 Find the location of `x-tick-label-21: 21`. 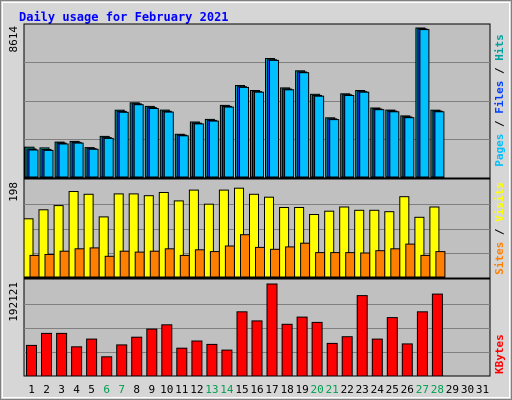

x-tick-label-21: 21 is located at coordinates (332, 389).